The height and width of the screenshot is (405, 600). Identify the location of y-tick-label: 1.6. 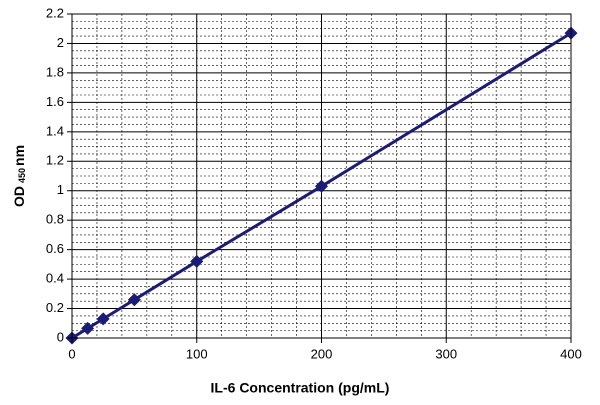
(55, 101).